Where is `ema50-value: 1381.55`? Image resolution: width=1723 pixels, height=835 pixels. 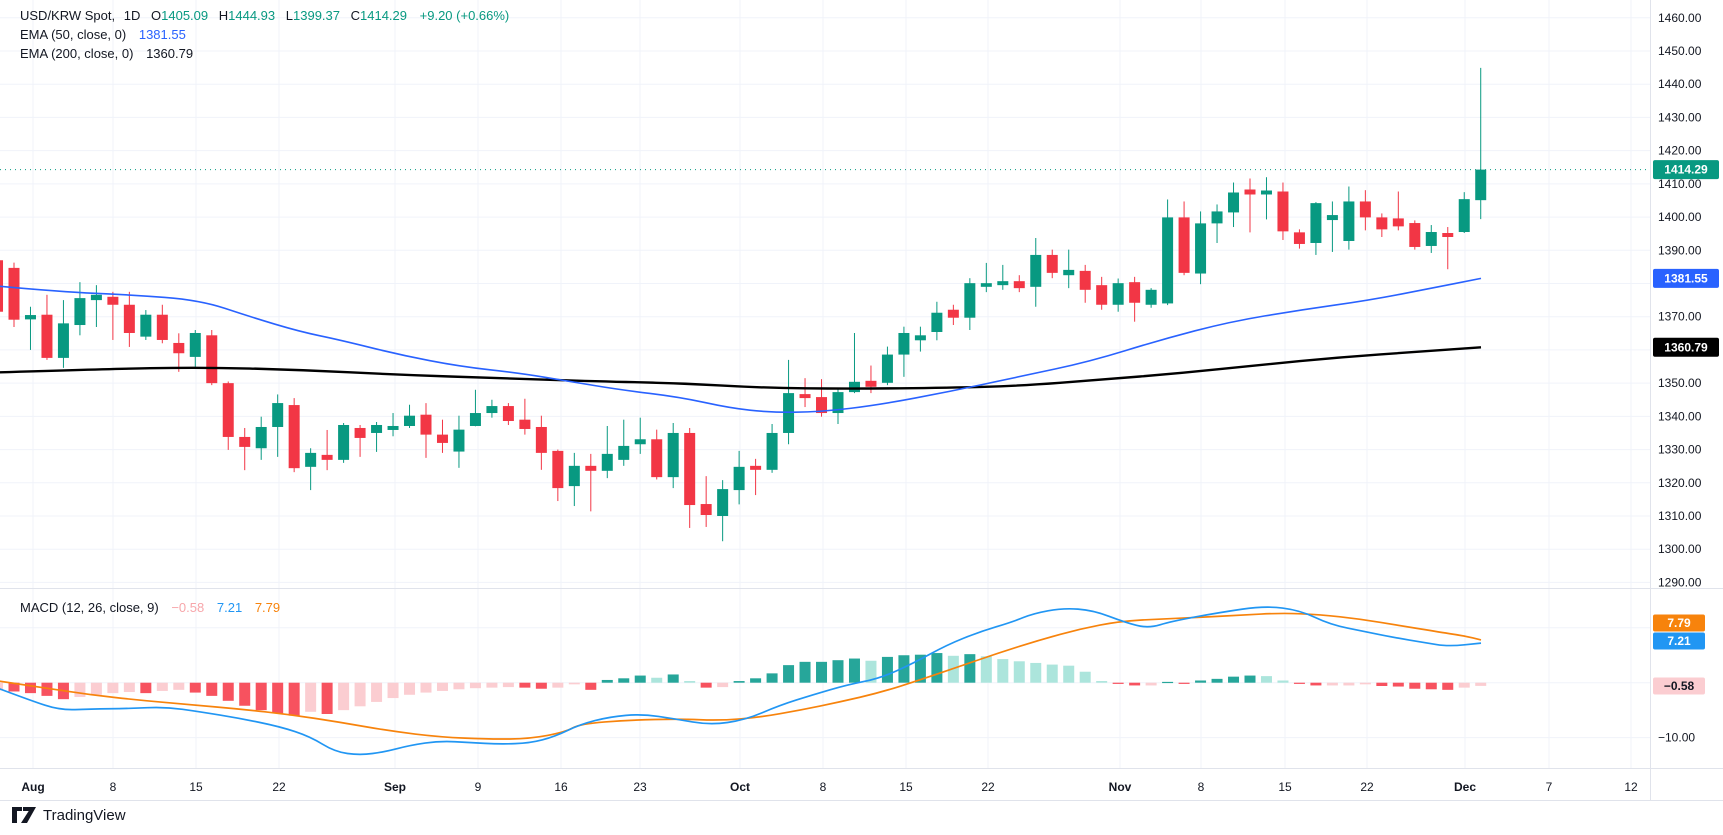
ema50-value: 1381.55 is located at coordinates (162, 34).